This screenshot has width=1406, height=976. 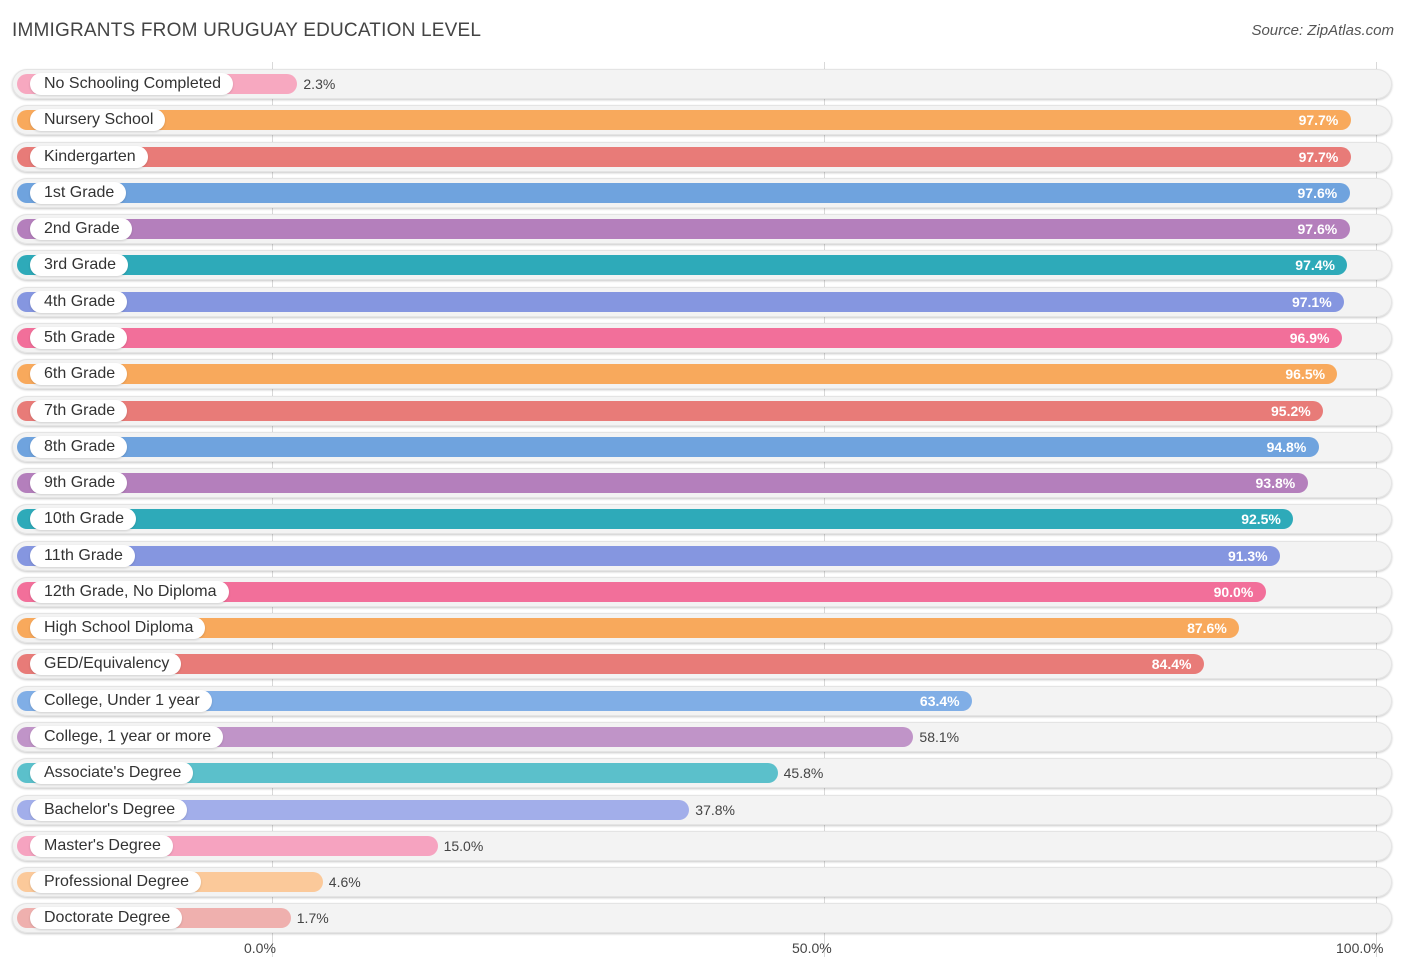 What do you see at coordinates (1247, 555) in the screenshot?
I see `value-label: 91.3%` at bounding box center [1247, 555].